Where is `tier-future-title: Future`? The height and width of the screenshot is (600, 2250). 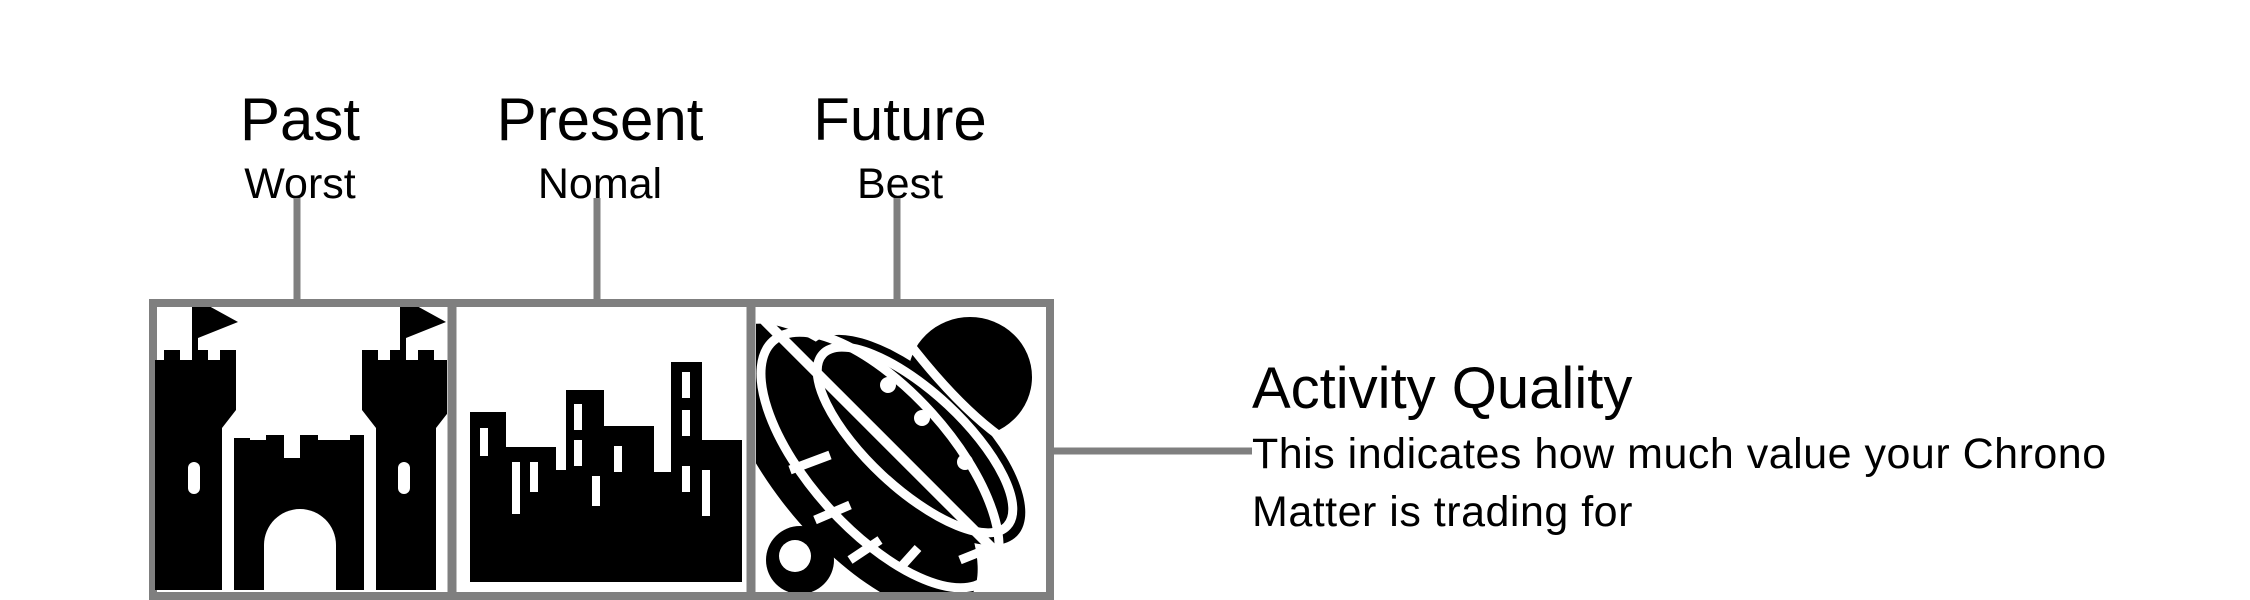 tier-future-title: Future is located at coordinates (900, 119).